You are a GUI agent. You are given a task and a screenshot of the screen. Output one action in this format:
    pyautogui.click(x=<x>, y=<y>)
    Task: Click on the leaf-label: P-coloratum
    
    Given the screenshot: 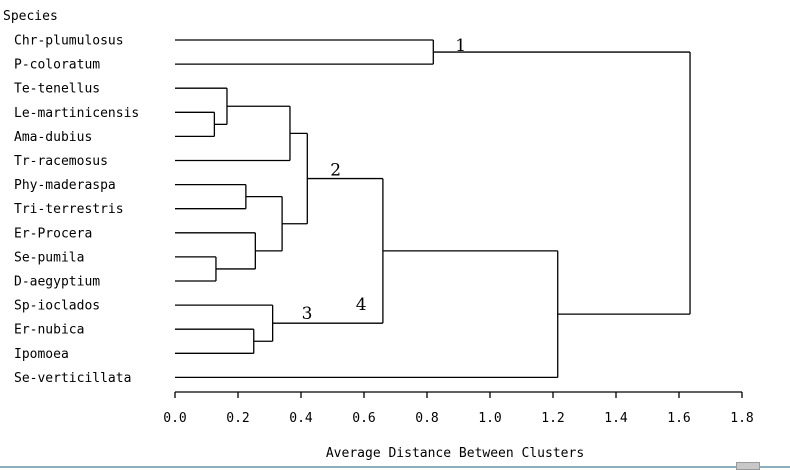 What is the action you would take?
    pyautogui.click(x=57, y=65)
    